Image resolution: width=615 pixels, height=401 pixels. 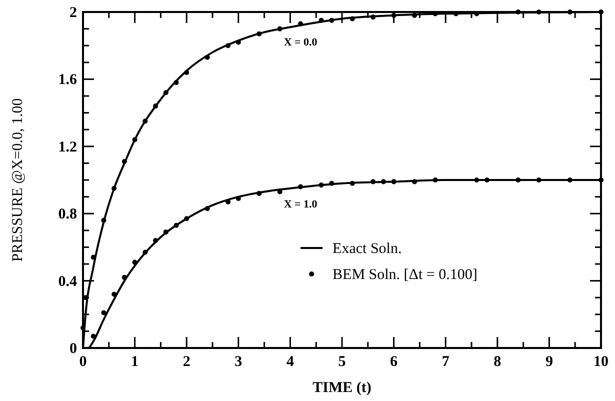 I want to click on x-tick-label: 10, so click(x=601, y=362).